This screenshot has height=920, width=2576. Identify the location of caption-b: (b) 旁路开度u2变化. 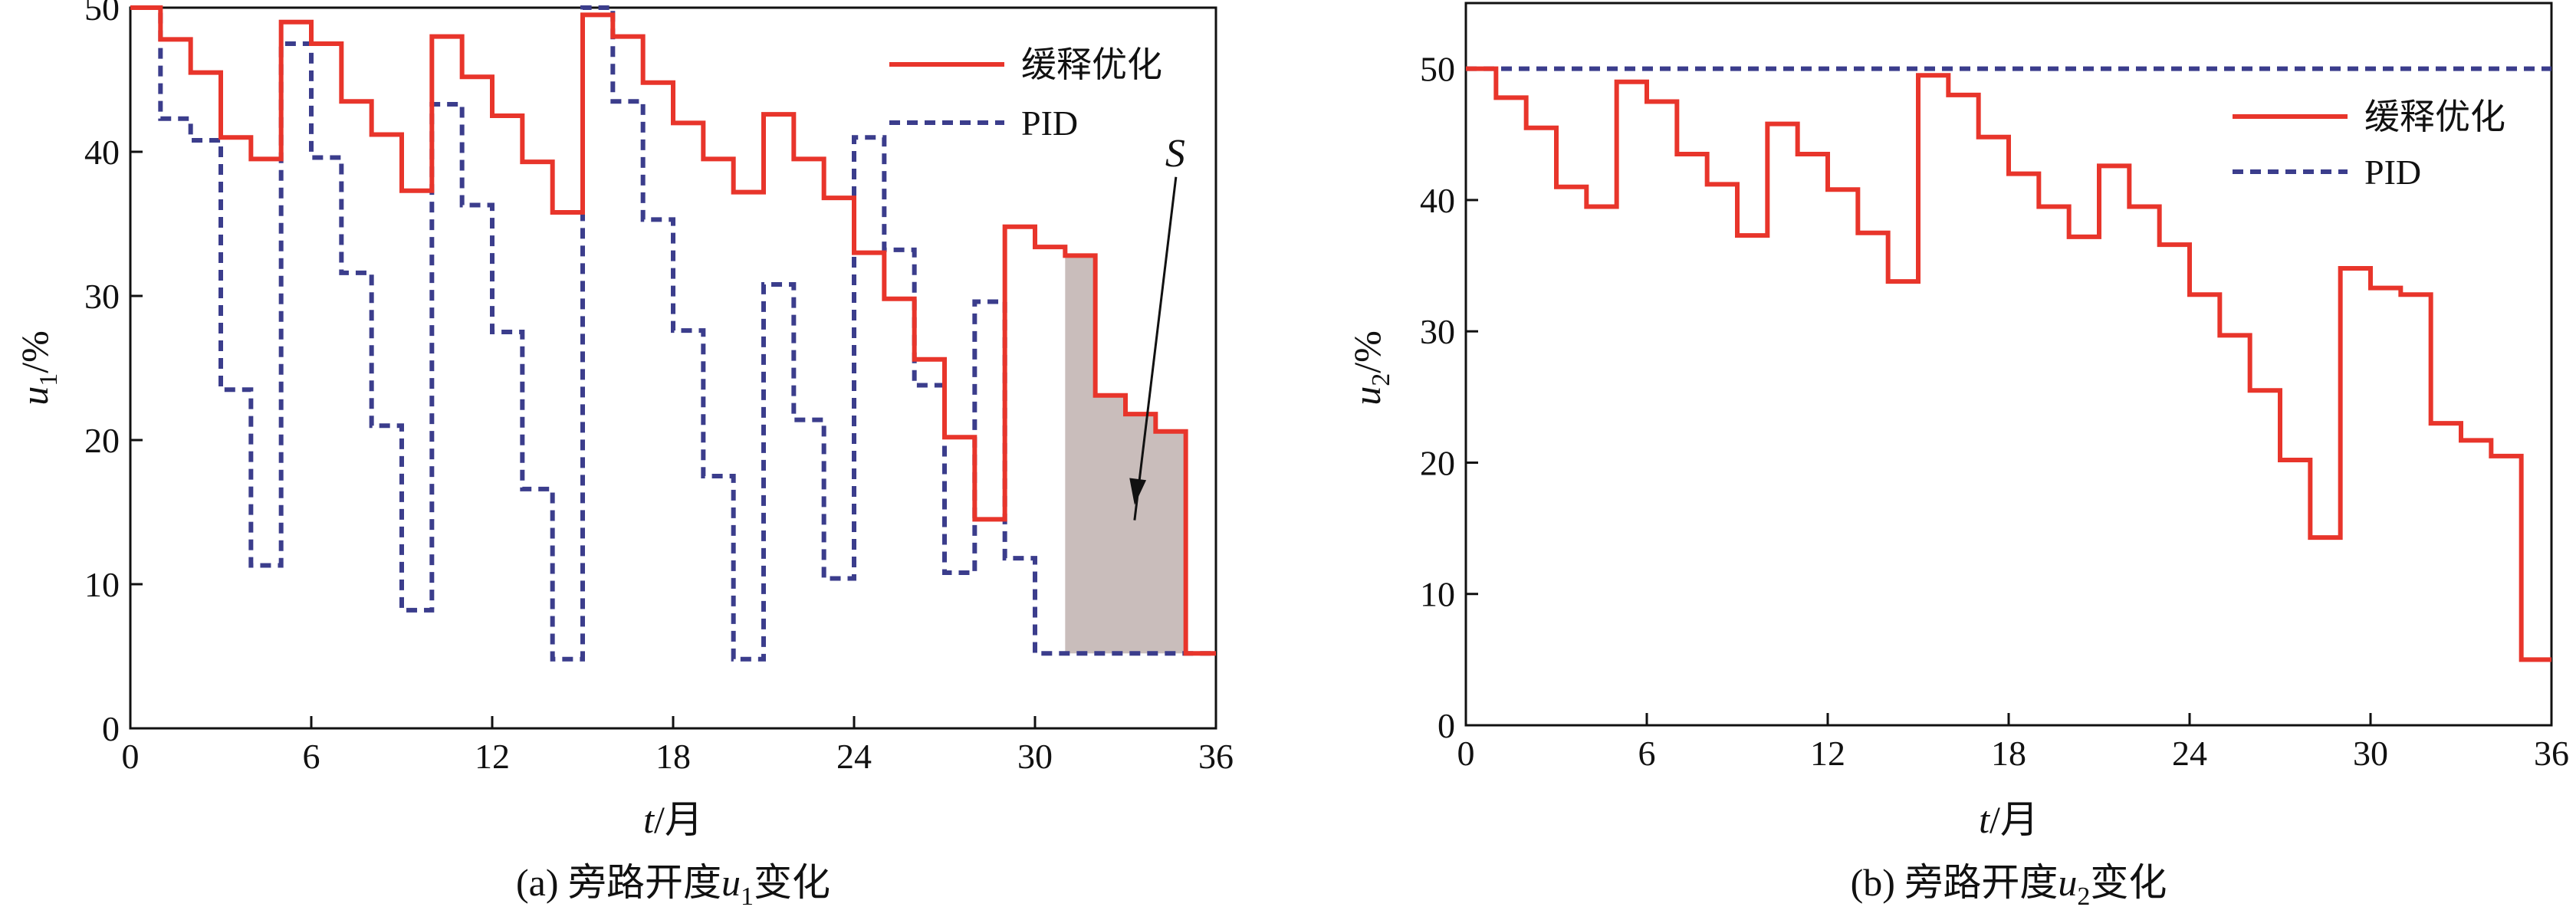
(2009, 886).